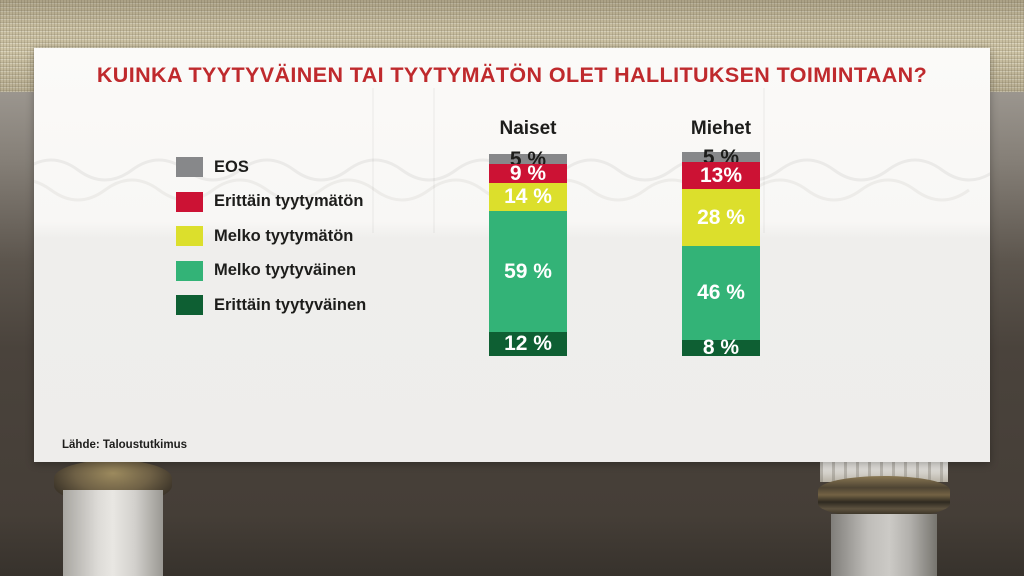 The width and height of the screenshot is (1024, 576). I want to click on legend-label: Melko tyytymätön, so click(284, 235).